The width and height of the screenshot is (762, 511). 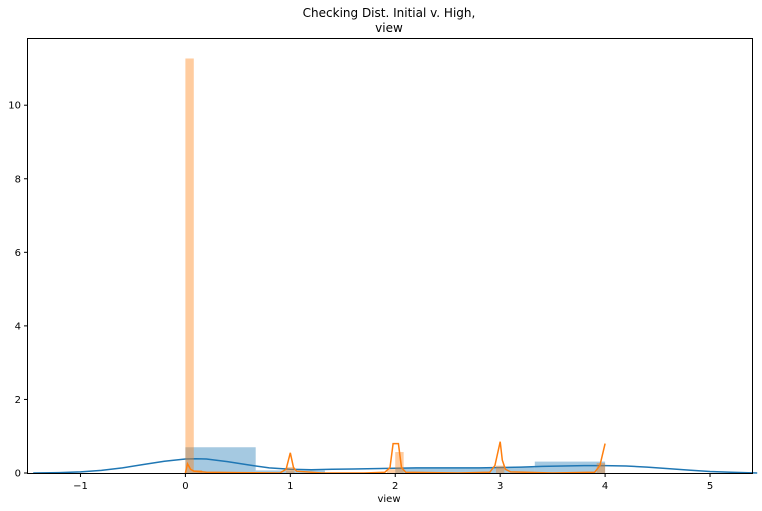 I want to click on chart-title-line-2: view, so click(x=389, y=28).